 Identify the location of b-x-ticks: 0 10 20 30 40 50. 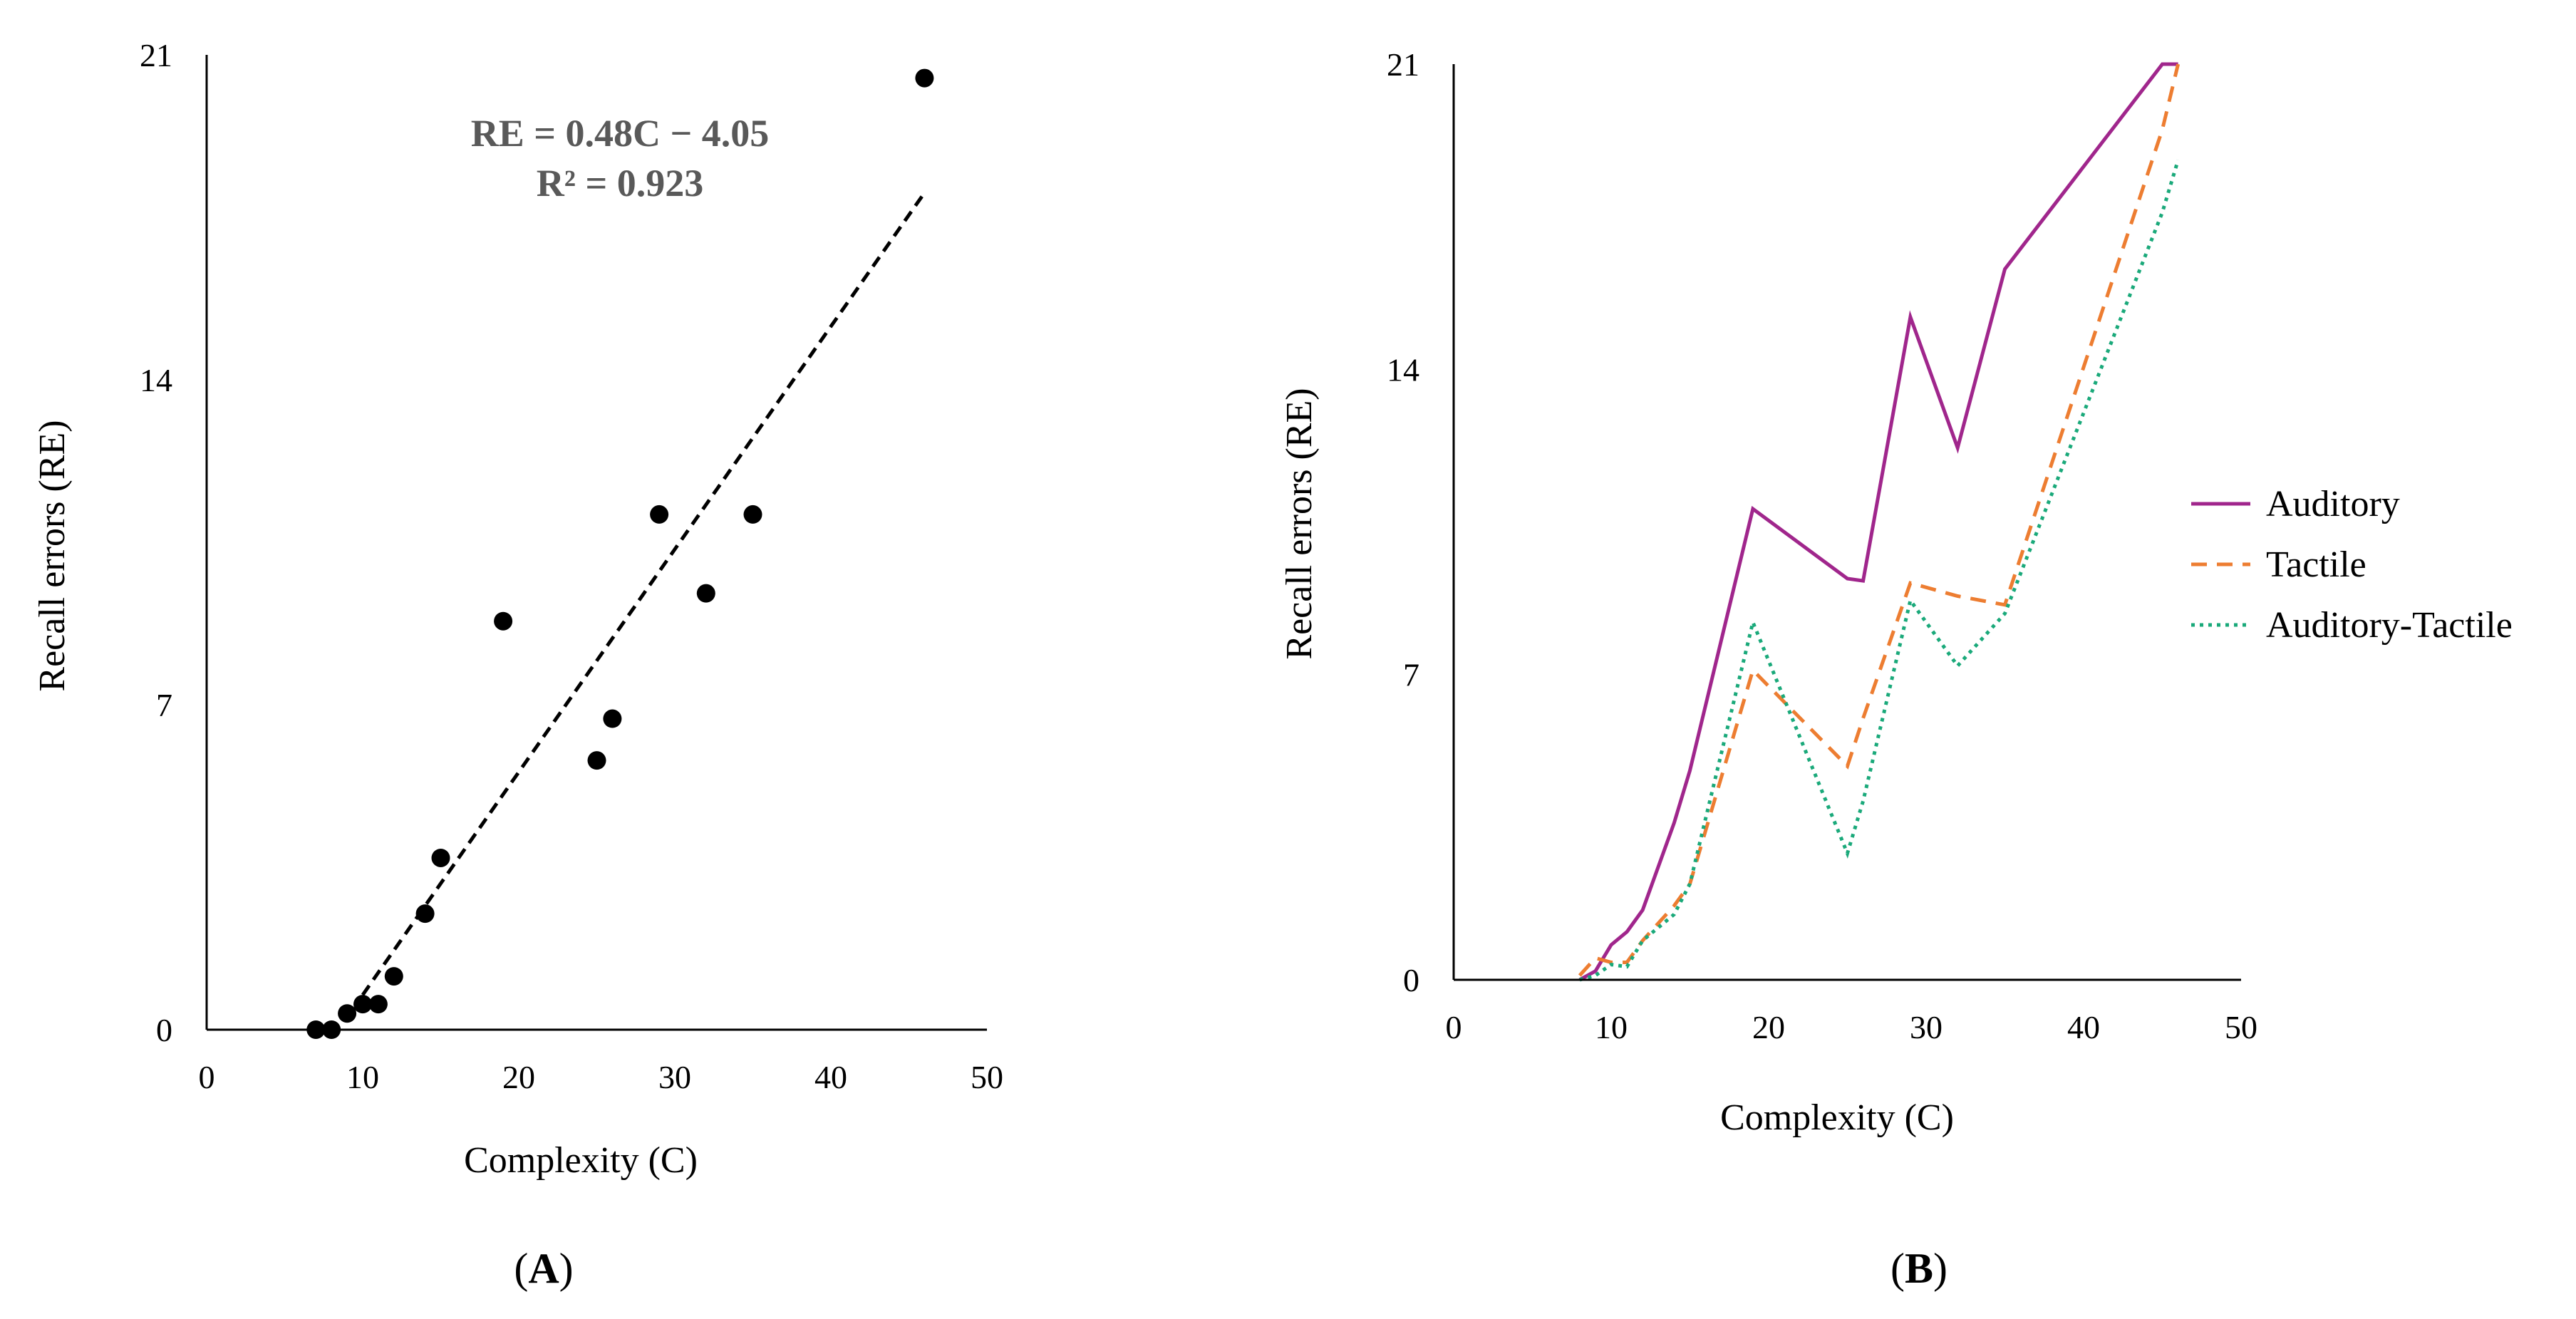
(1852, 1027).